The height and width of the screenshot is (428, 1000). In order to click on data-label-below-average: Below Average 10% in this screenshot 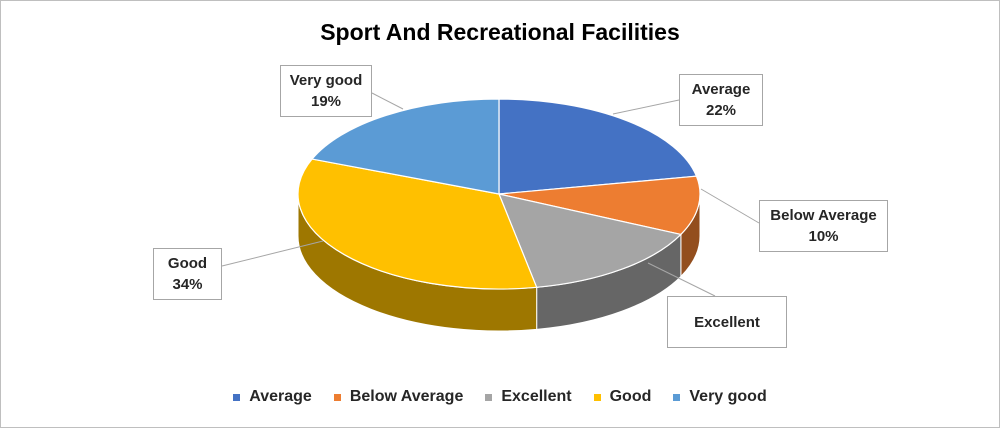, I will do `click(823, 226)`.